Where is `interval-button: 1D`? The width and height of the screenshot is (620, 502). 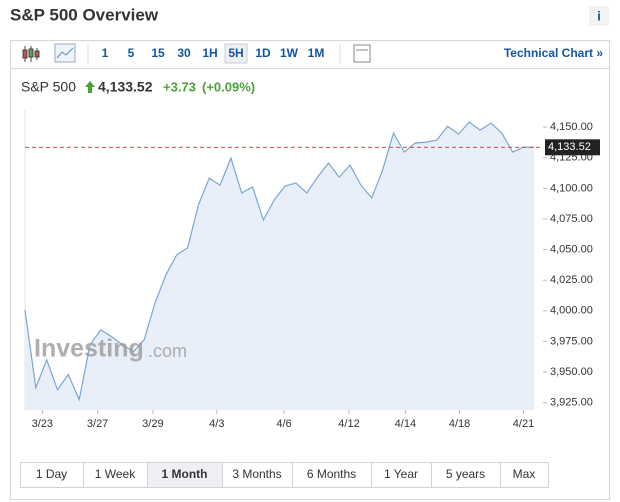
interval-button: 1D is located at coordinates (263, 53).